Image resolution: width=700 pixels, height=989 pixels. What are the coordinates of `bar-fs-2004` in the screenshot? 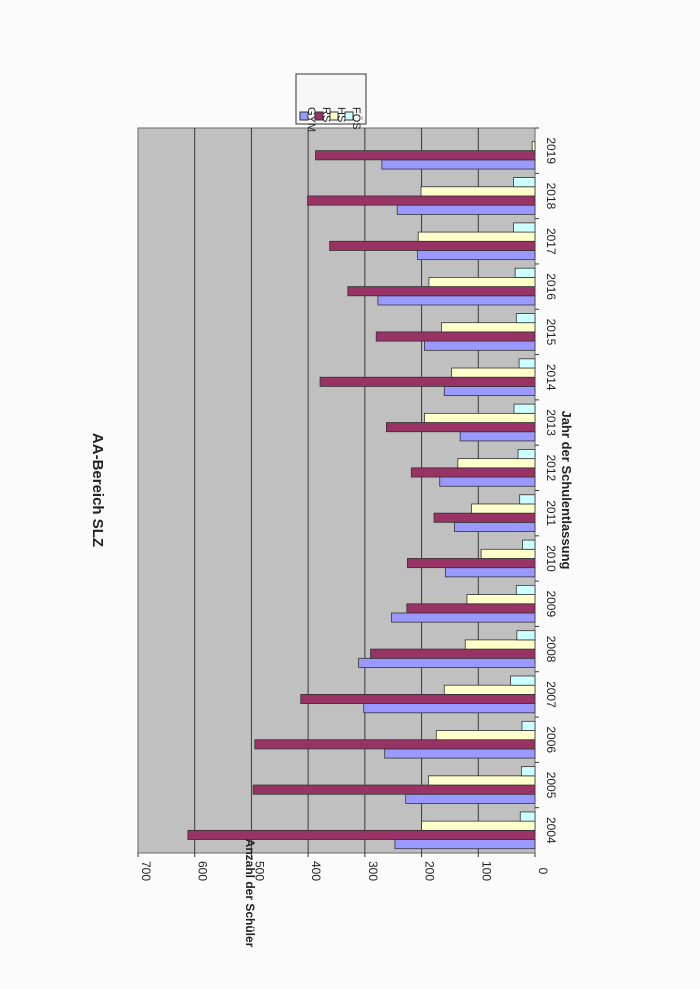 It's located at (527, 816).